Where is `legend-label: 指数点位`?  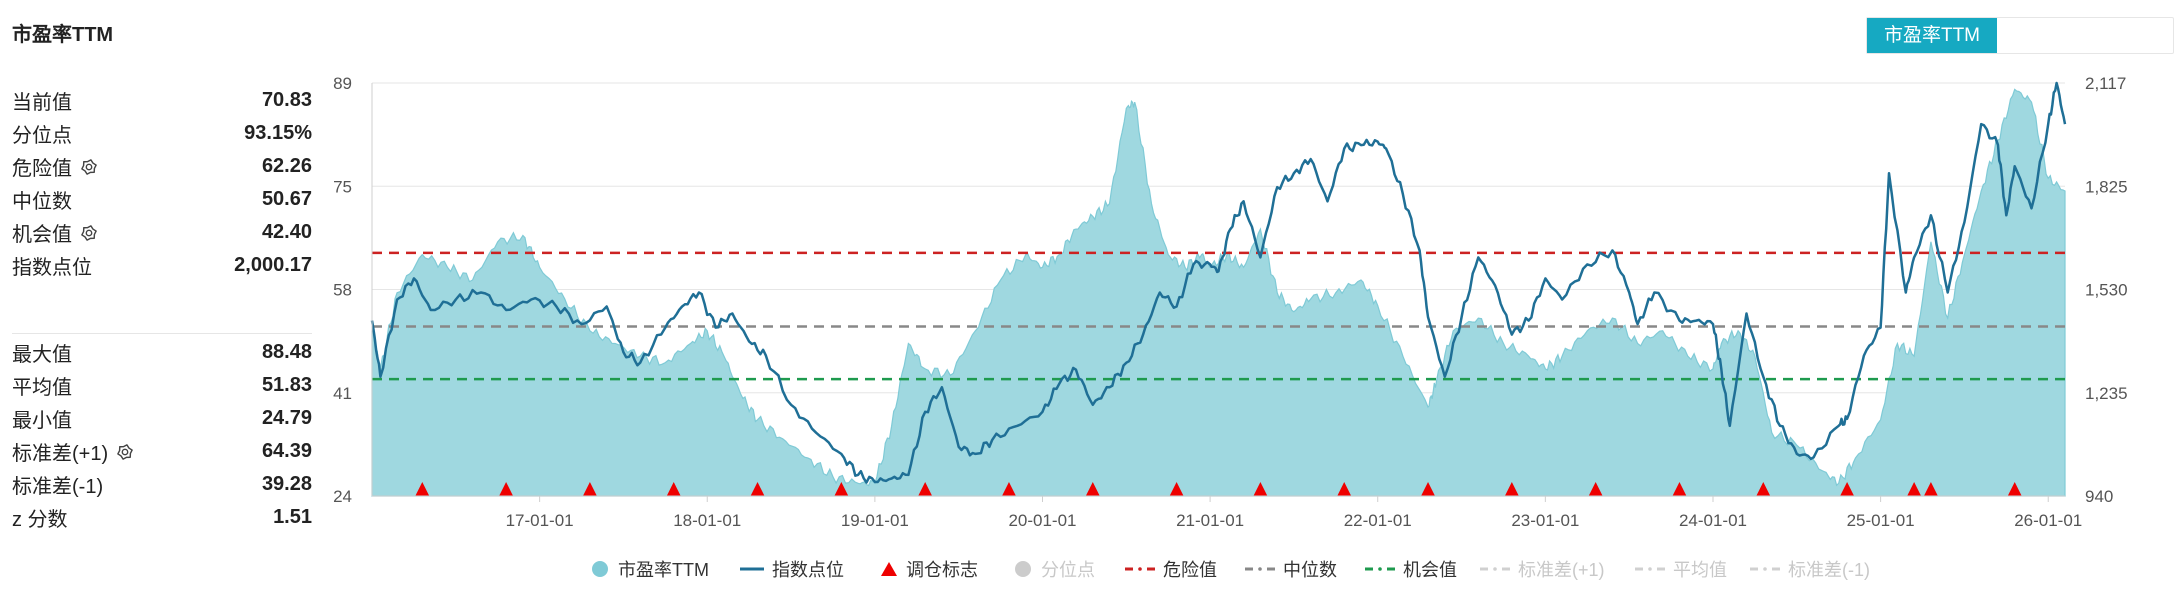
legend-label: 指数点位 is located at coordinates (808, 570).